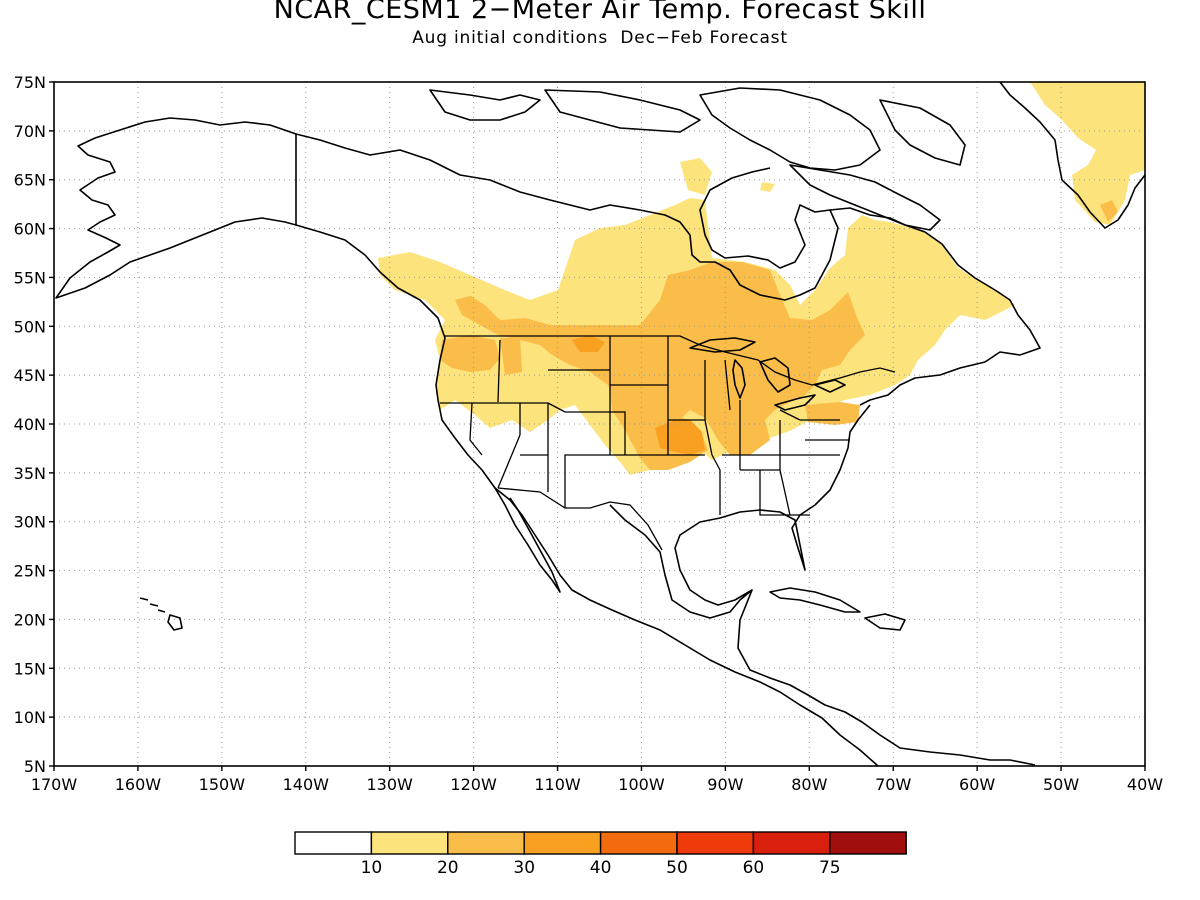  I want to click on central-america-east, so click(886, 677).